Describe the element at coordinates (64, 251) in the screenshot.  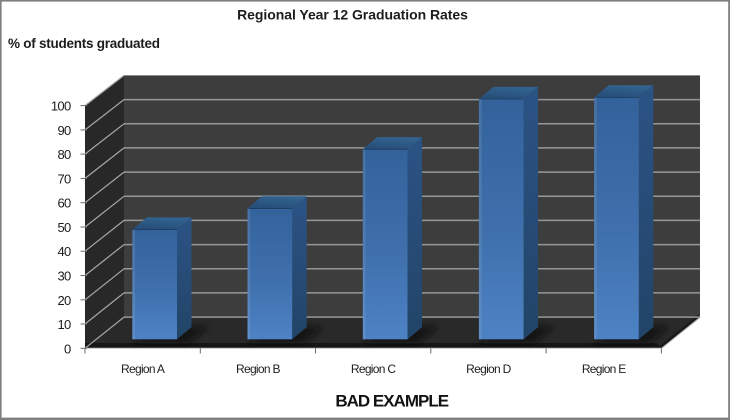
I see `svg-text: 40` at that location.